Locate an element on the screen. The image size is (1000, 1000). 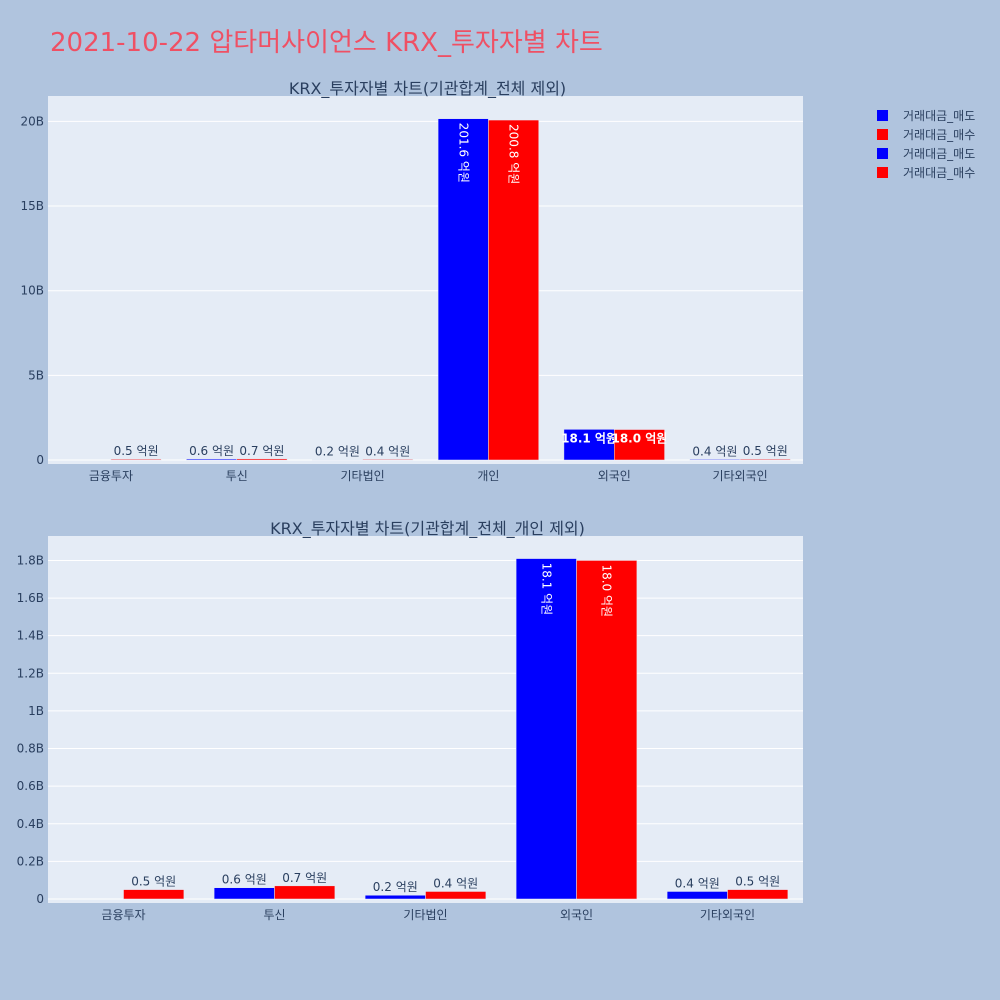
y-tick-label: 0.6B is located at coordinates (30, 786).